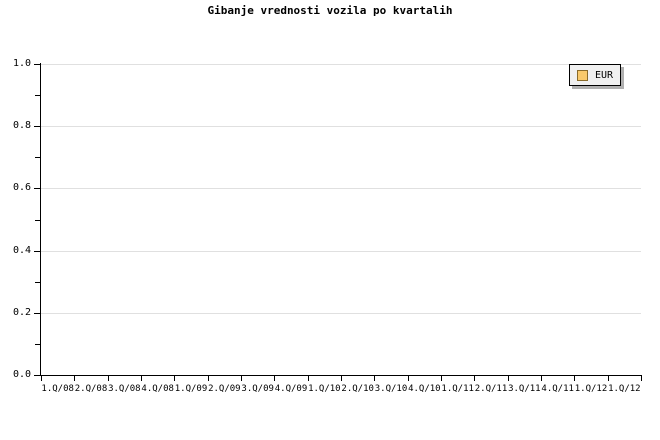  Describe the element at coordinates (57, 389) in the screenshot. I see `x-axis-label: 1.Q/08` at that location.